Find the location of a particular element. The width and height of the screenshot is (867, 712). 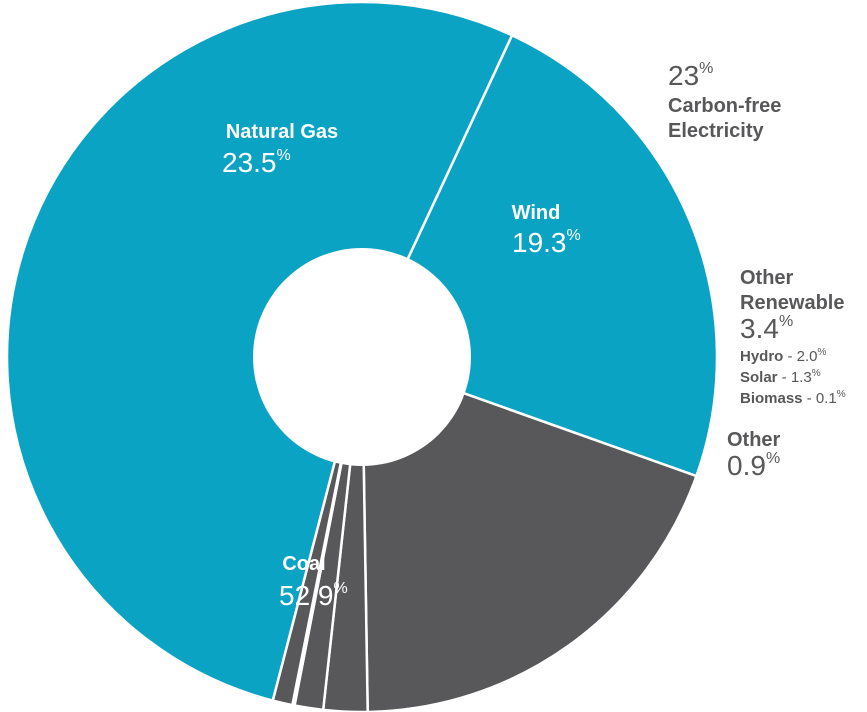

wind-label: Wind is located at coordinates (536, 213).